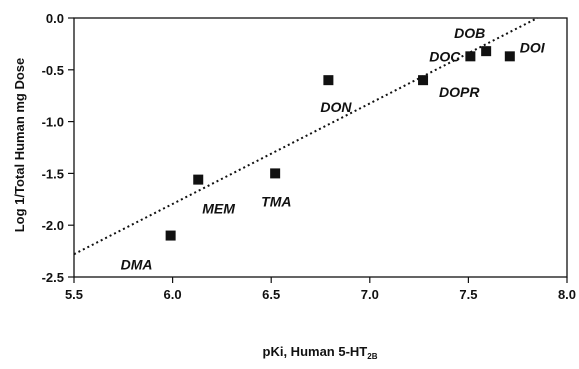 This screenshot has width=579, height=369. What do you see at coordinates (468, 294) in the screenshot?
I see `x-tick-label: 7.5` at bounding box center [468, 294].